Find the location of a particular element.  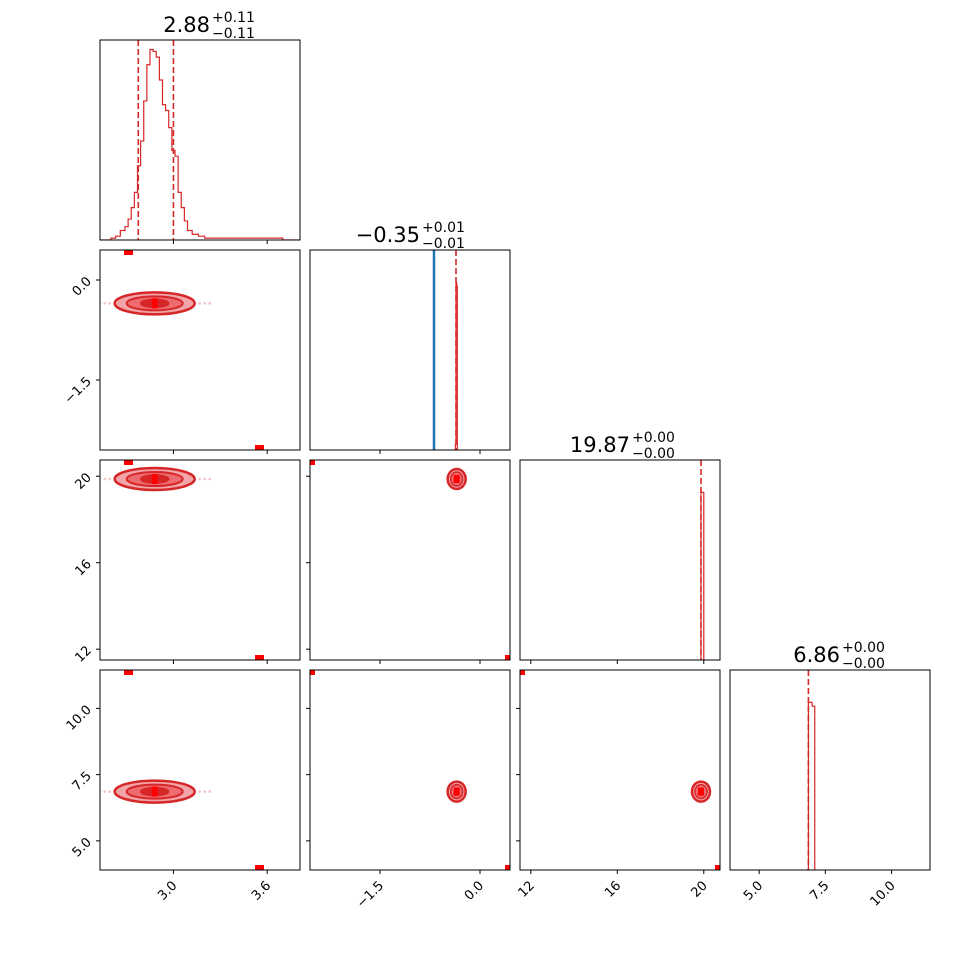

panel-0-0: 2.88 +0.11−0.11 is located at coordinates (200, 127).